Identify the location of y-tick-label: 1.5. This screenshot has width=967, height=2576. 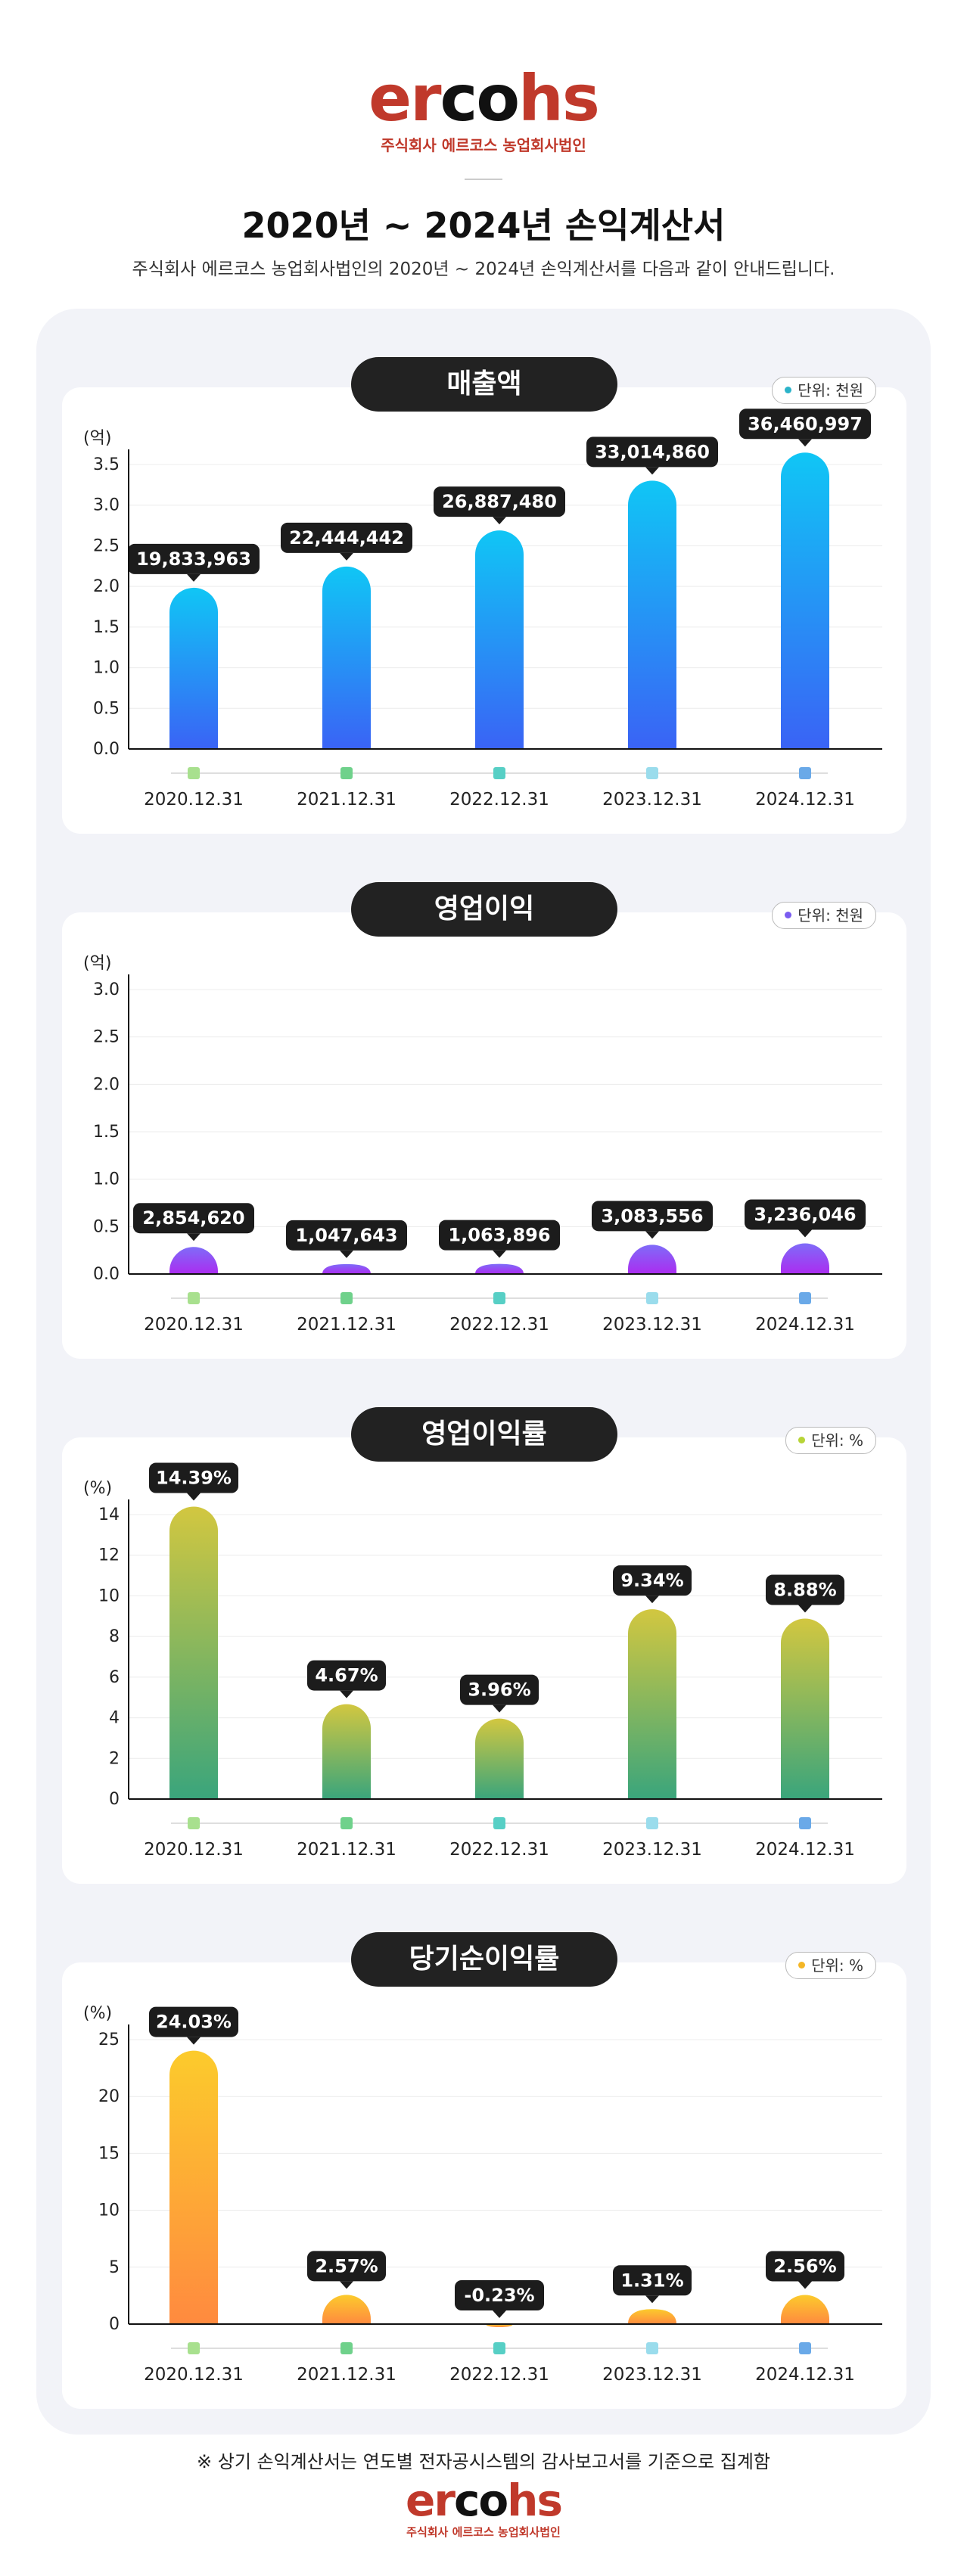
(106, 627).